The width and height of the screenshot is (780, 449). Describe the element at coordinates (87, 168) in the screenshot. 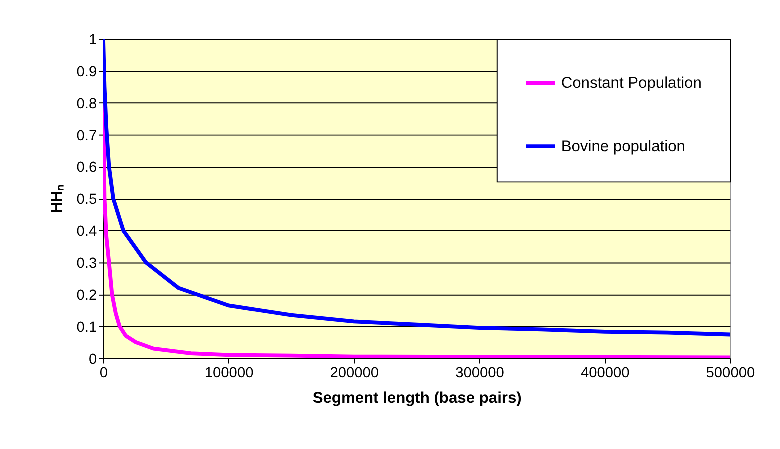

I see `y-tick-label: 0.6` at that location.